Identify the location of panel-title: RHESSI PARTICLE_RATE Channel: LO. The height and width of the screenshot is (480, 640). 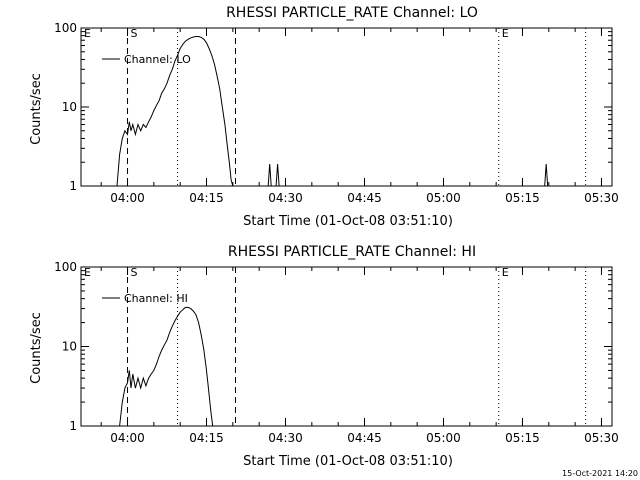
(352, 13).